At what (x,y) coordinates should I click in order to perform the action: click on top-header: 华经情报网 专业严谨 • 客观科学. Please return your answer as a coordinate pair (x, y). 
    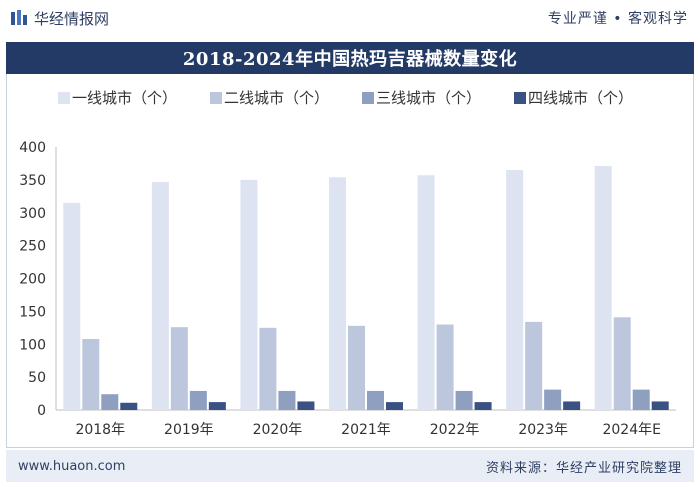
    Looking at the image, I should click on (350, 18).